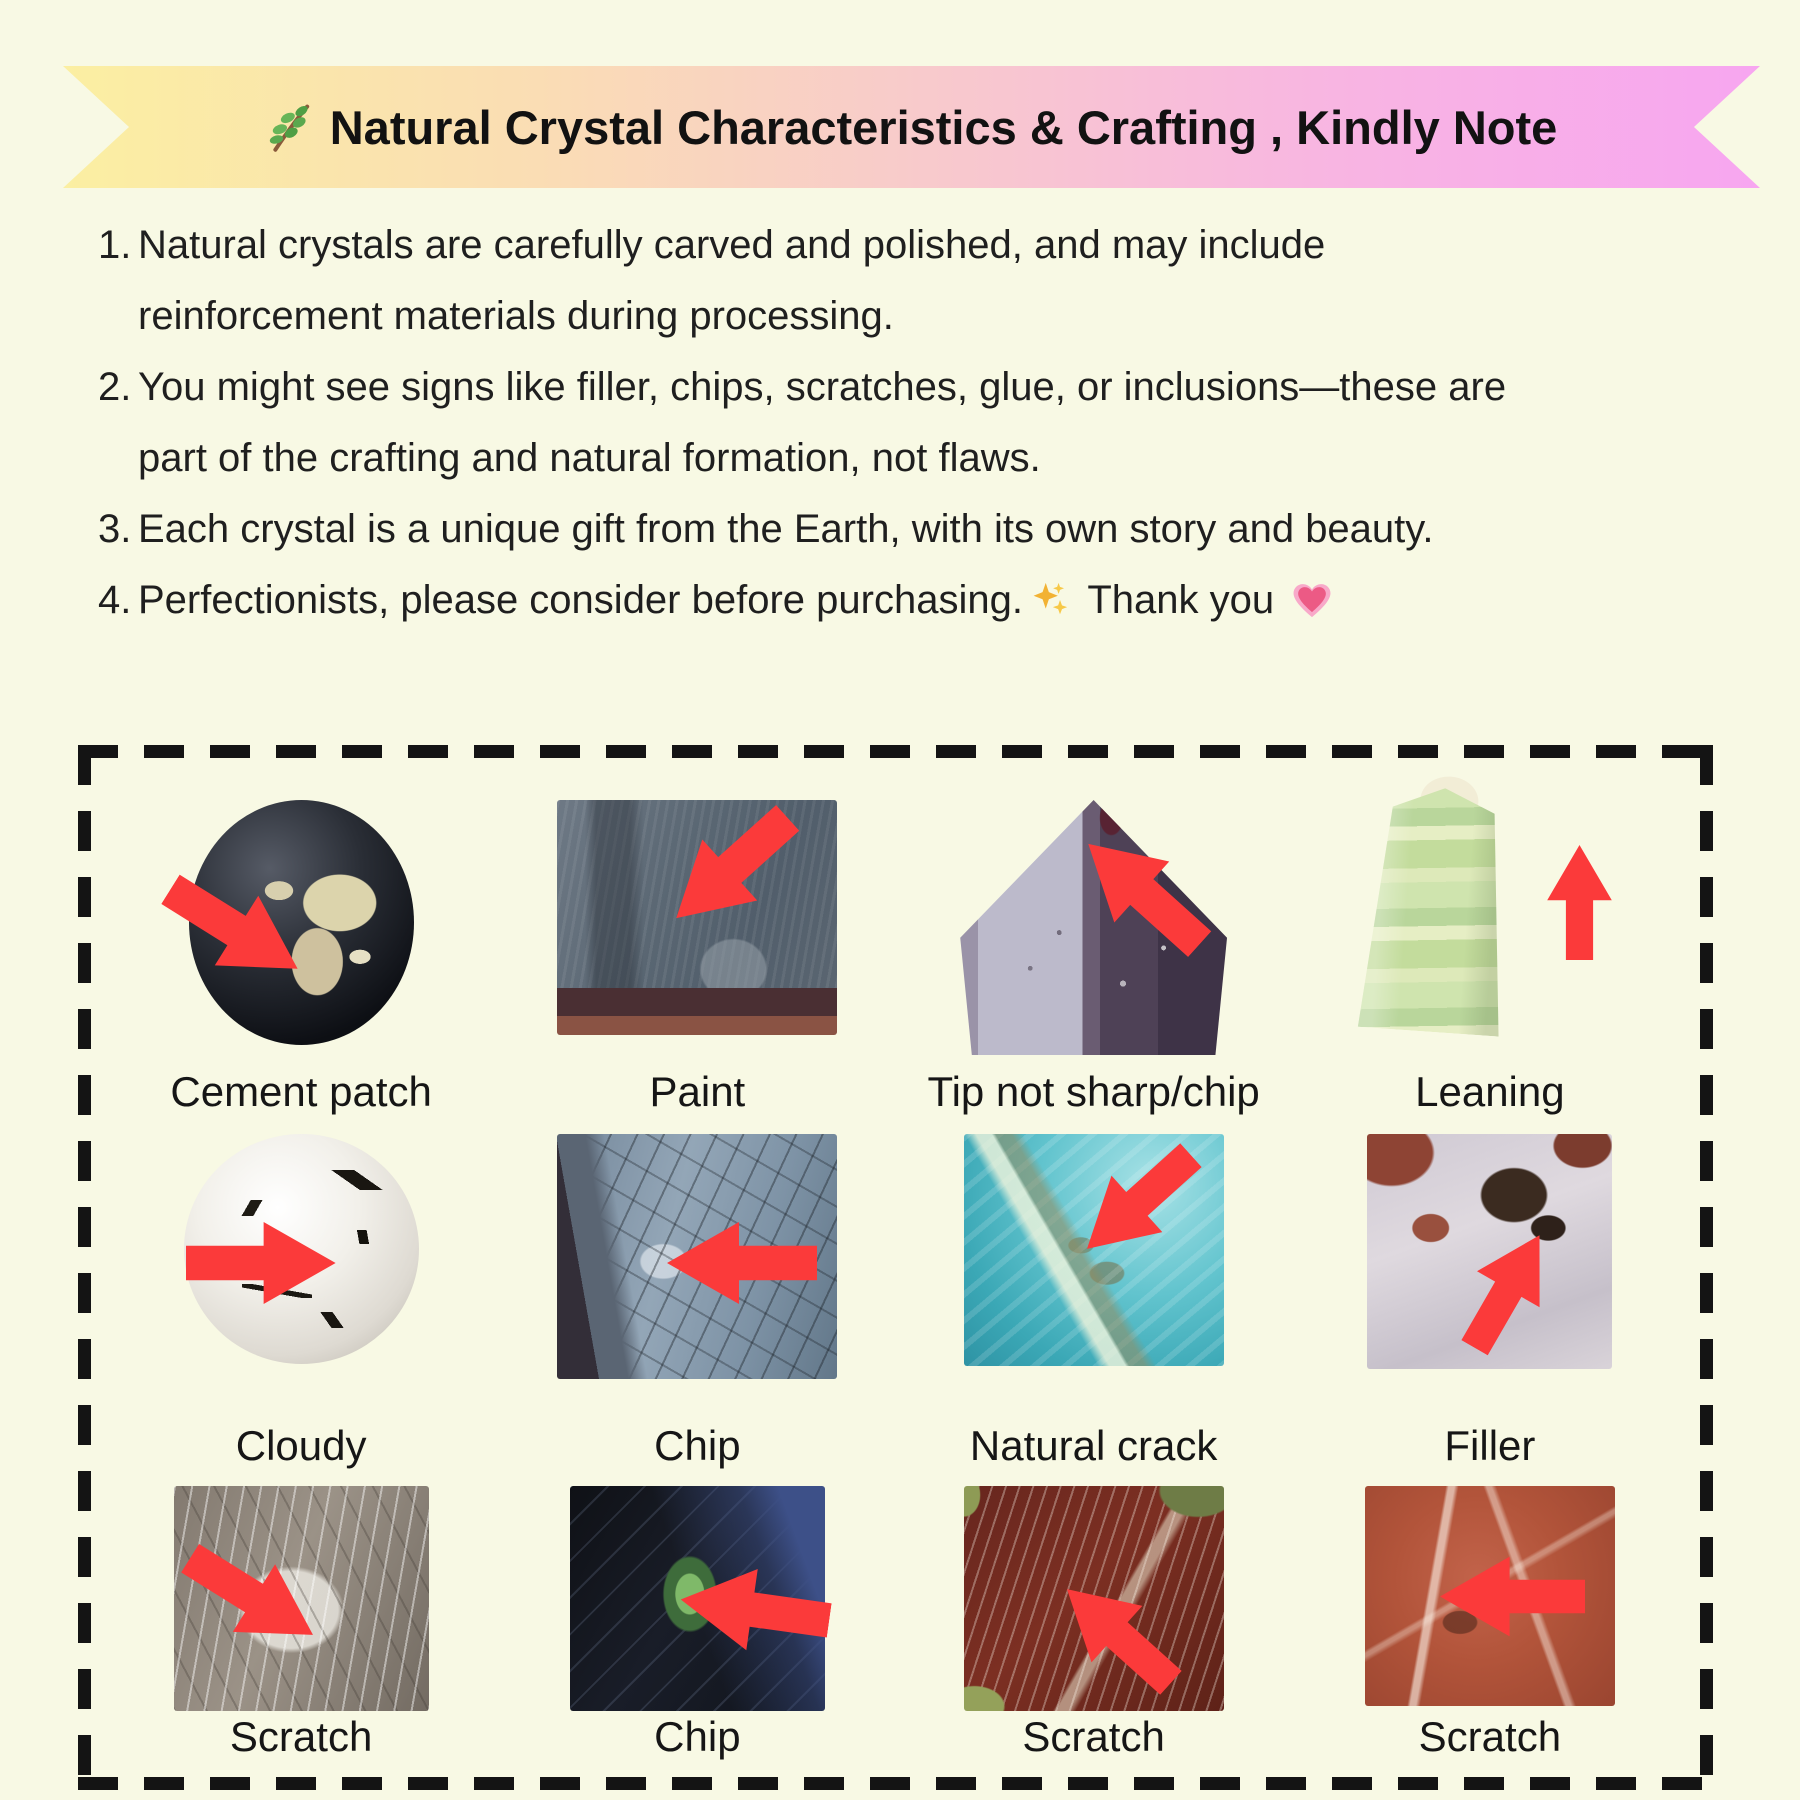 The width and height of the screenshot is (1800, 1800). What do you see at coordinates (1093, 1445) in the screenshot?
I see `gallery-item-label: Natural crack` at bounding box center [1093, 1445].